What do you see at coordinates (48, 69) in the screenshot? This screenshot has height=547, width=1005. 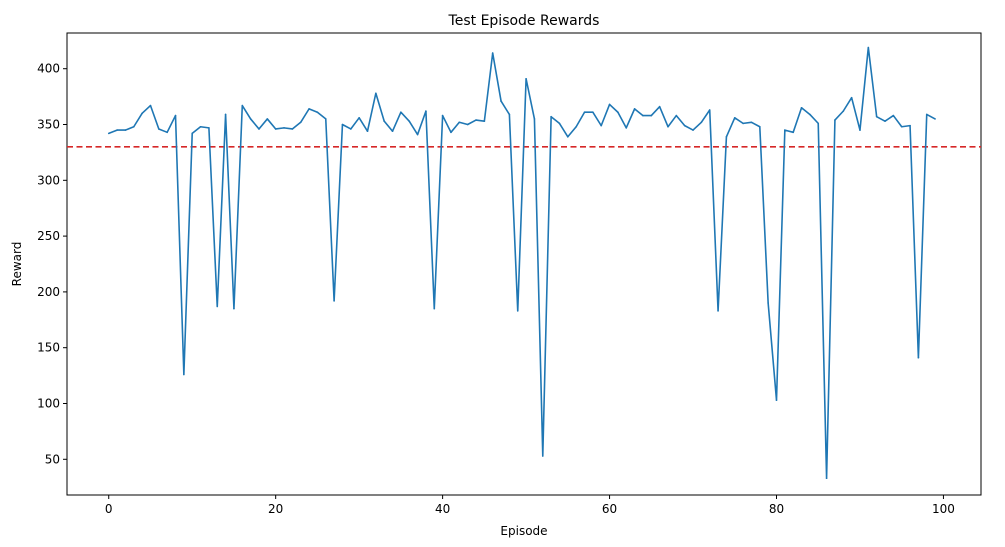 I see `y-tick-label: 400` at bounding box center [48, 69].